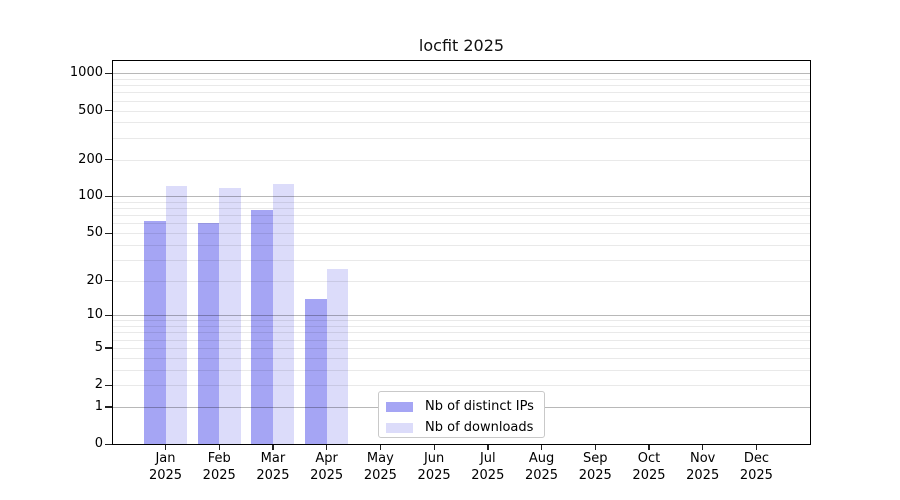 This screenshot has height=500, width=900. Describe the element at coordinates (98, 347) in the screenshot. I see `y-tick-label-5: 5` at that location.